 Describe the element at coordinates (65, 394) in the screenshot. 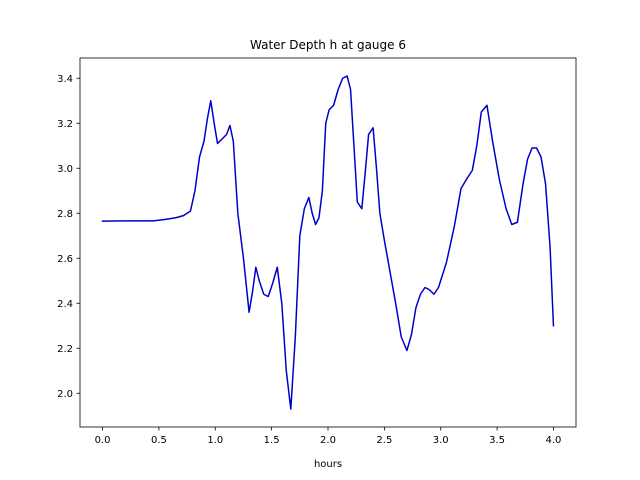

I see `y-tick-label: 2.0` at that location.